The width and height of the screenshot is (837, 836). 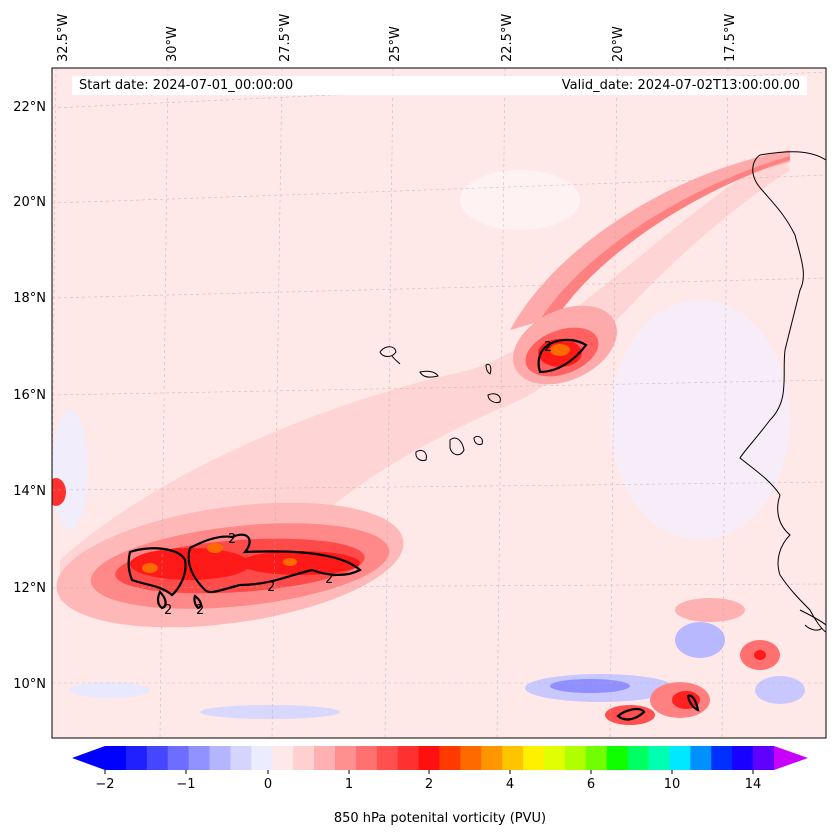 I want to click on colorbar-tick-label: −1, so click(x=185, y=784).